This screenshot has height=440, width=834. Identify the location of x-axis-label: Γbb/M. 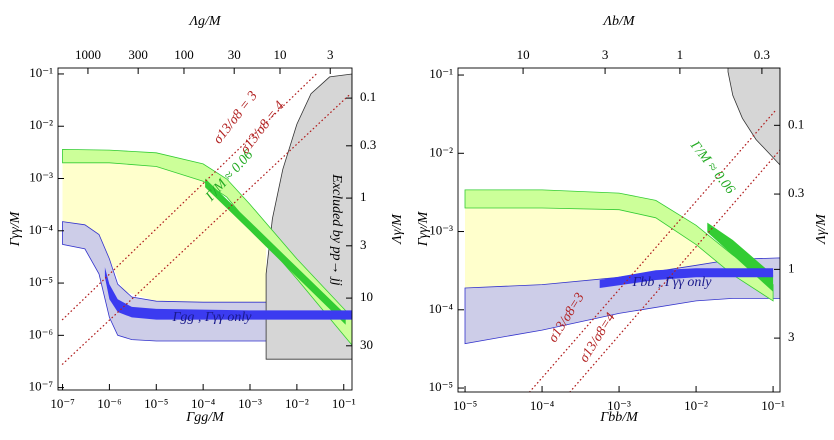
(619, 417).